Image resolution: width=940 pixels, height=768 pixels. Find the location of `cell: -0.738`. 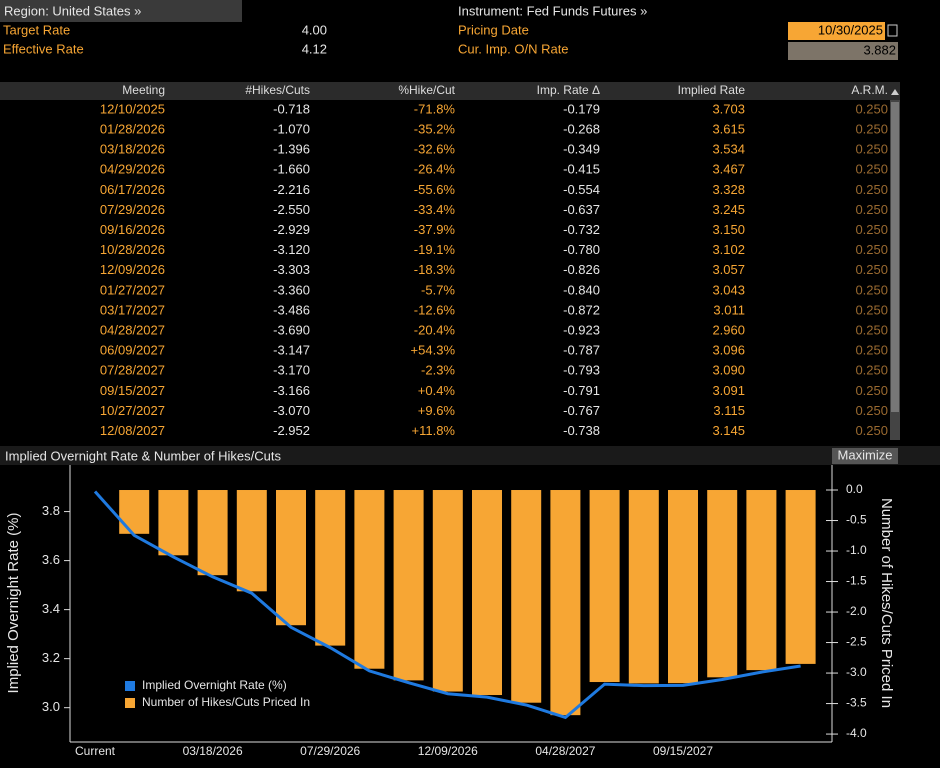

cell: -0.738 is located at coordinates (581, 430).